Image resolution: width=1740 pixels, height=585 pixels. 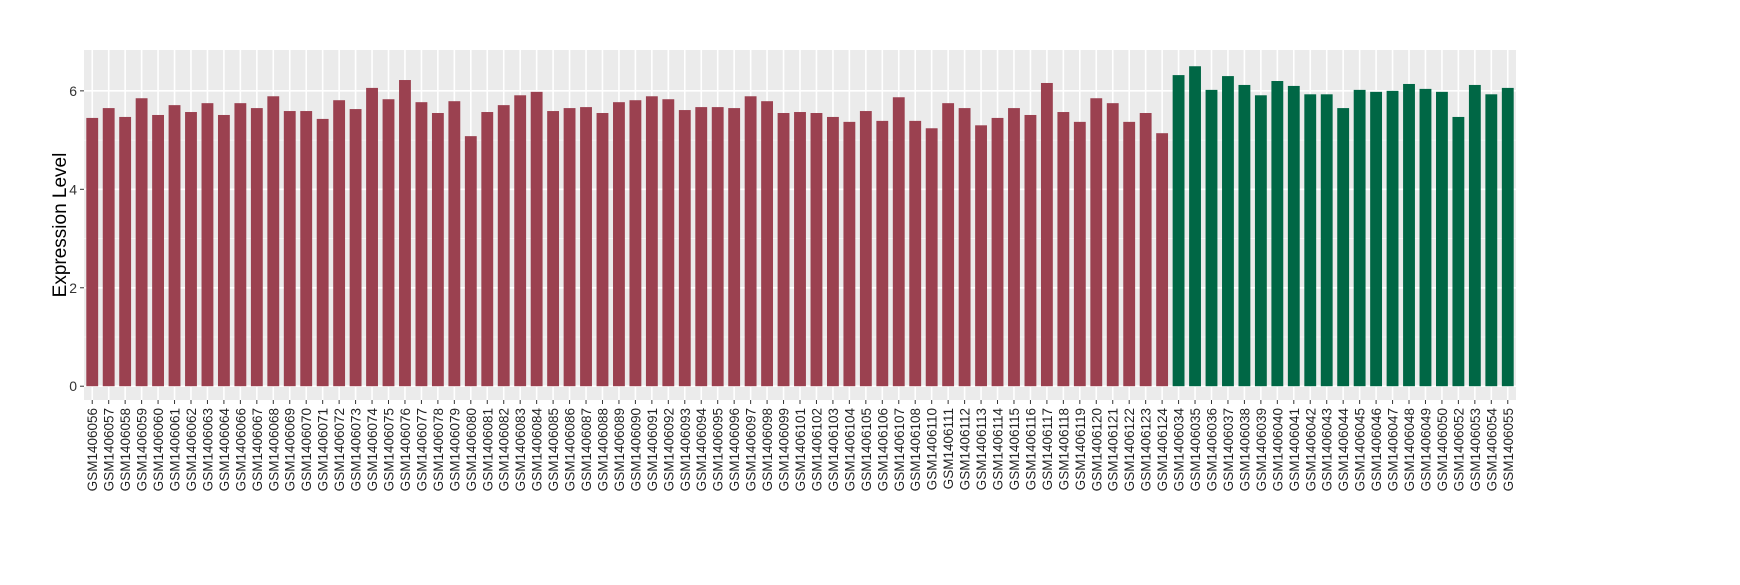 What do you see at coordinates (718, 449) in the screenshot?
I see `x-tick-label: GSM1406095` at bounding box center [718, 449].